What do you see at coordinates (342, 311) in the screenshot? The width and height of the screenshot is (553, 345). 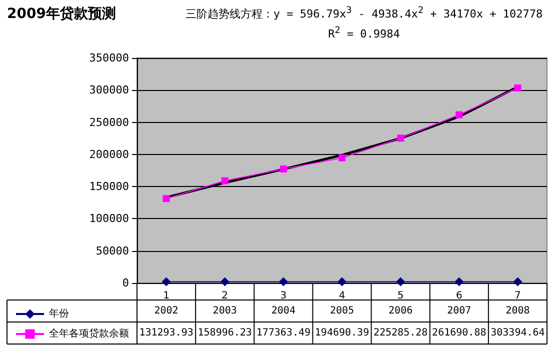 I see `data-label: 2005` at bounding box center [342, 311].